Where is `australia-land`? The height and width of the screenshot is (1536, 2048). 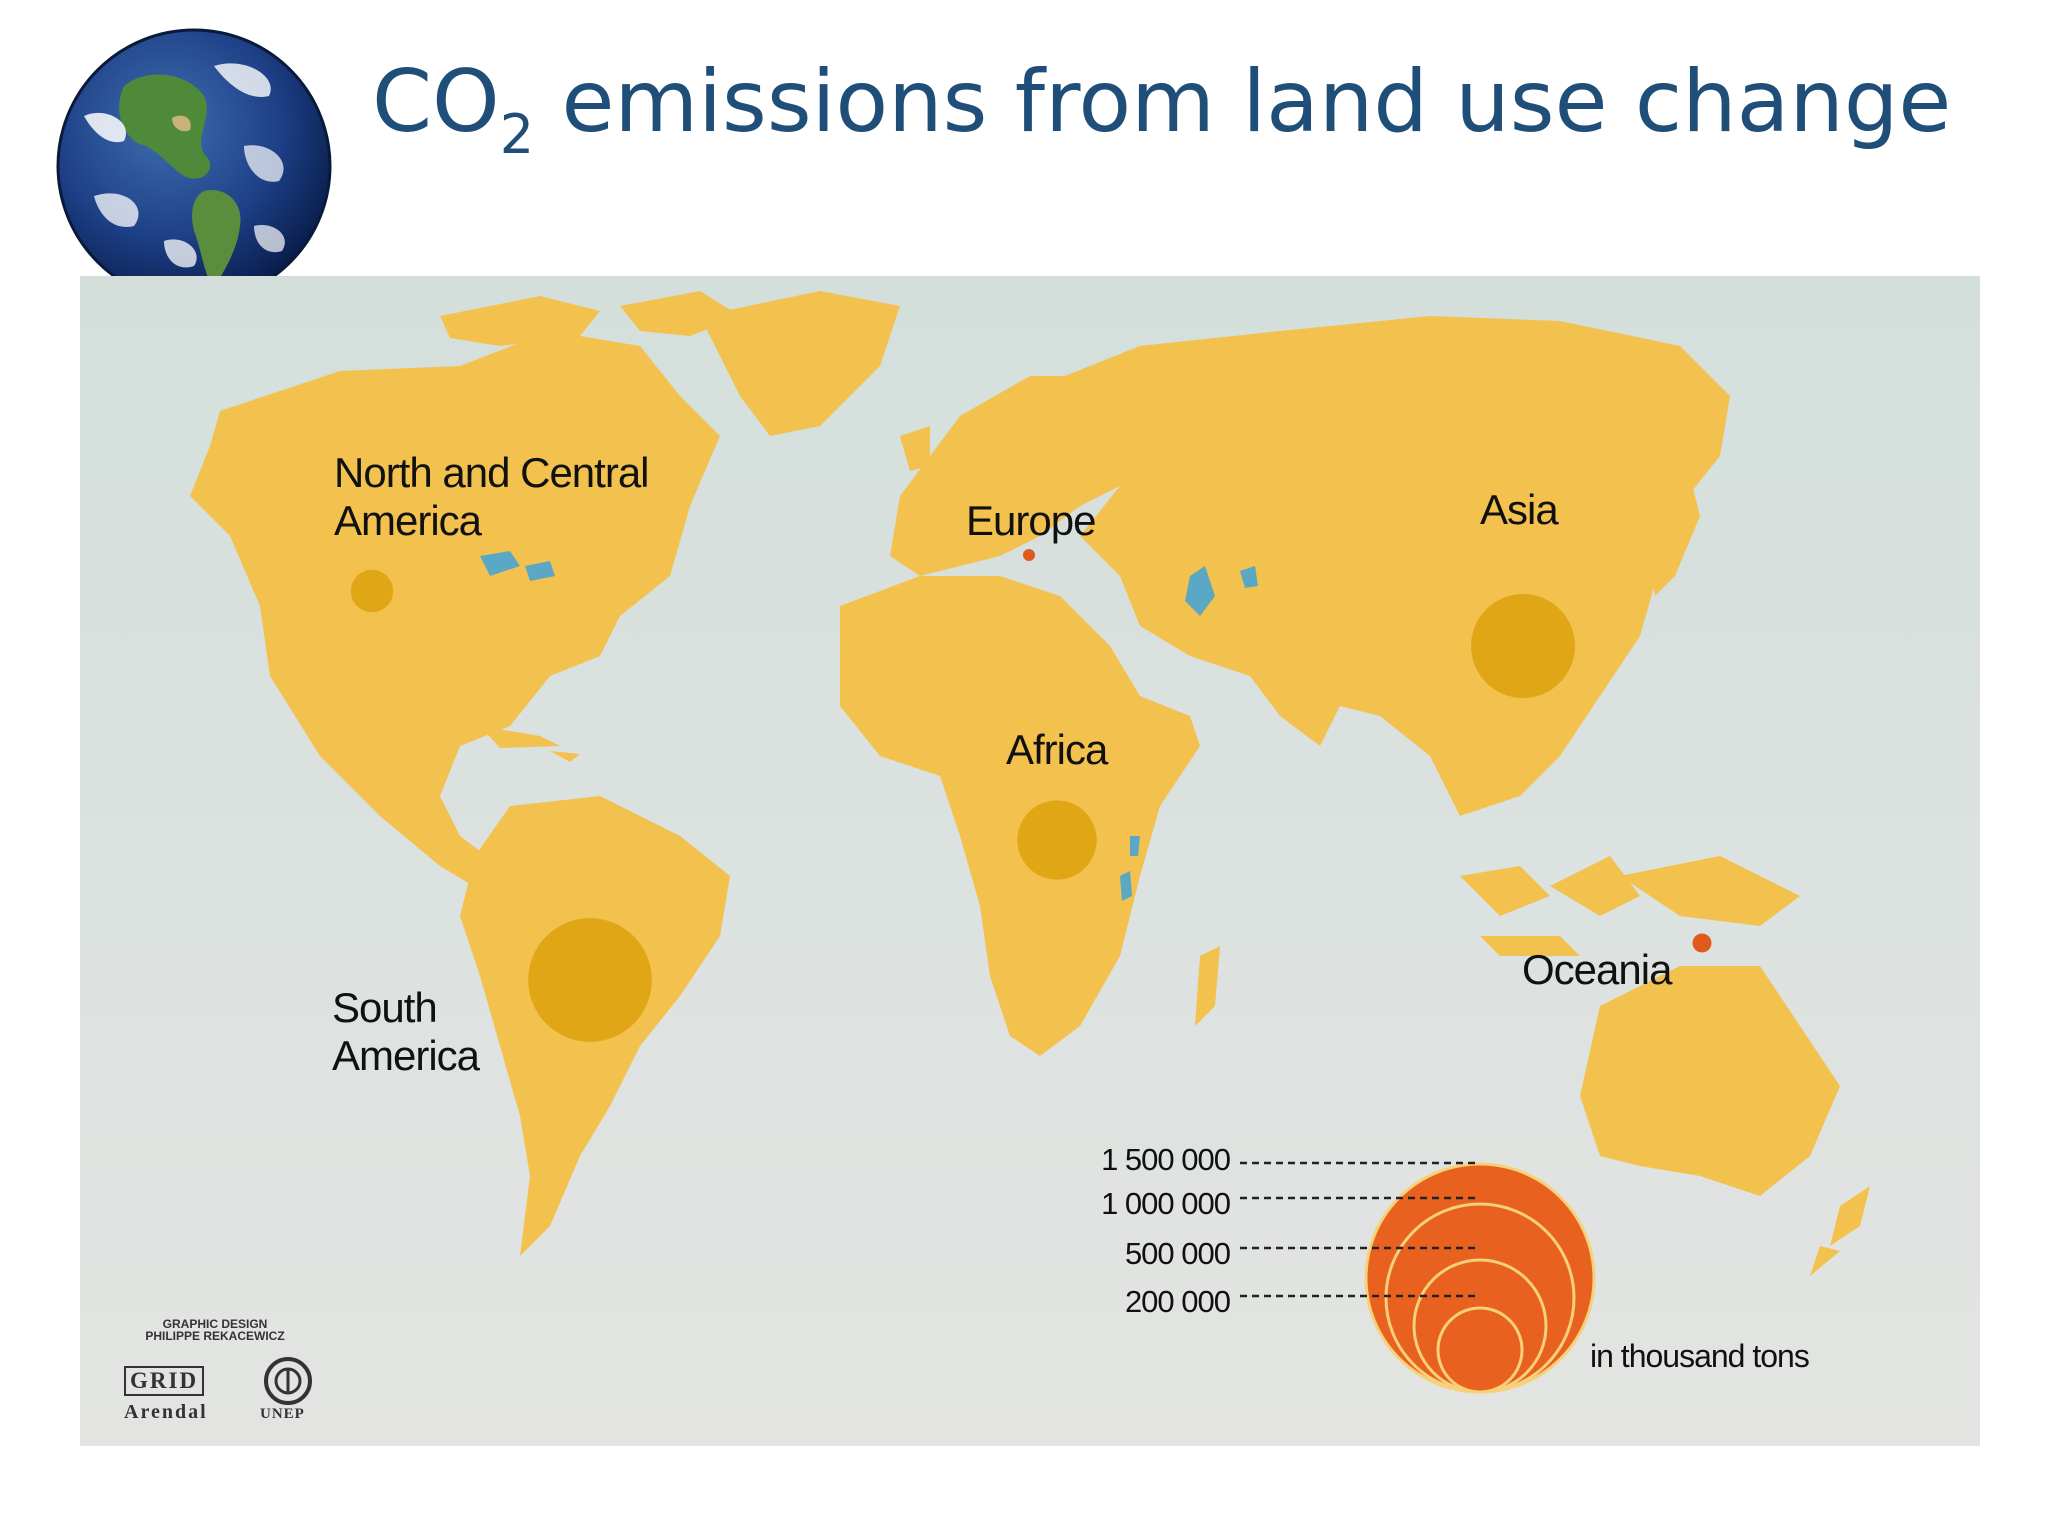 australia-land is located at coordinates (1710, 1081).